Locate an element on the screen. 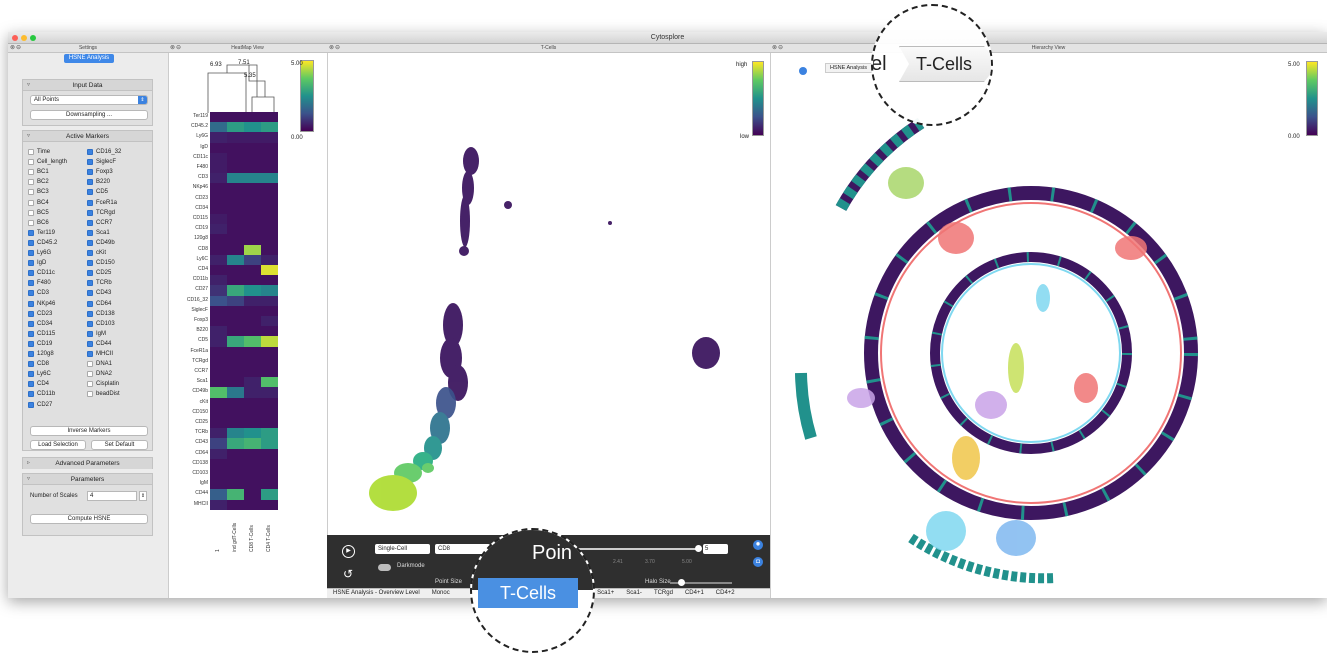 The width and height of the screenshot is (1327, 656). set-default-button: Set Default is located at coordinates (119, 445).